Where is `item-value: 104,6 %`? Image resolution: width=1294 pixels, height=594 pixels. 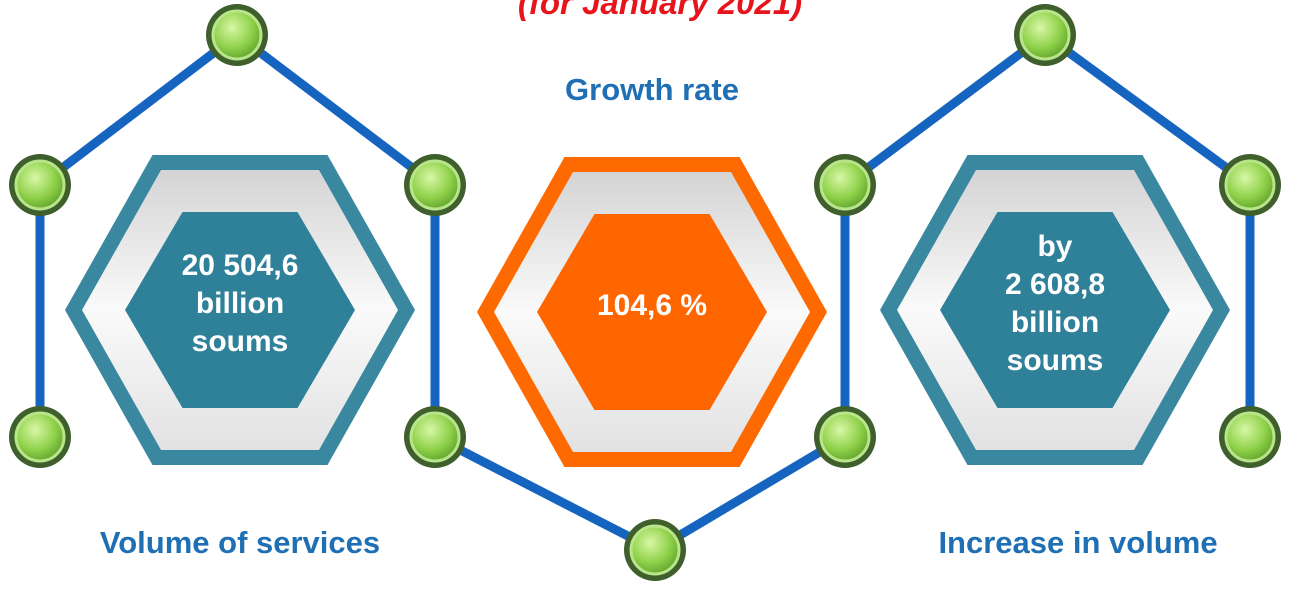
item-value: 104,6 % is located at coordinates (652, 305).